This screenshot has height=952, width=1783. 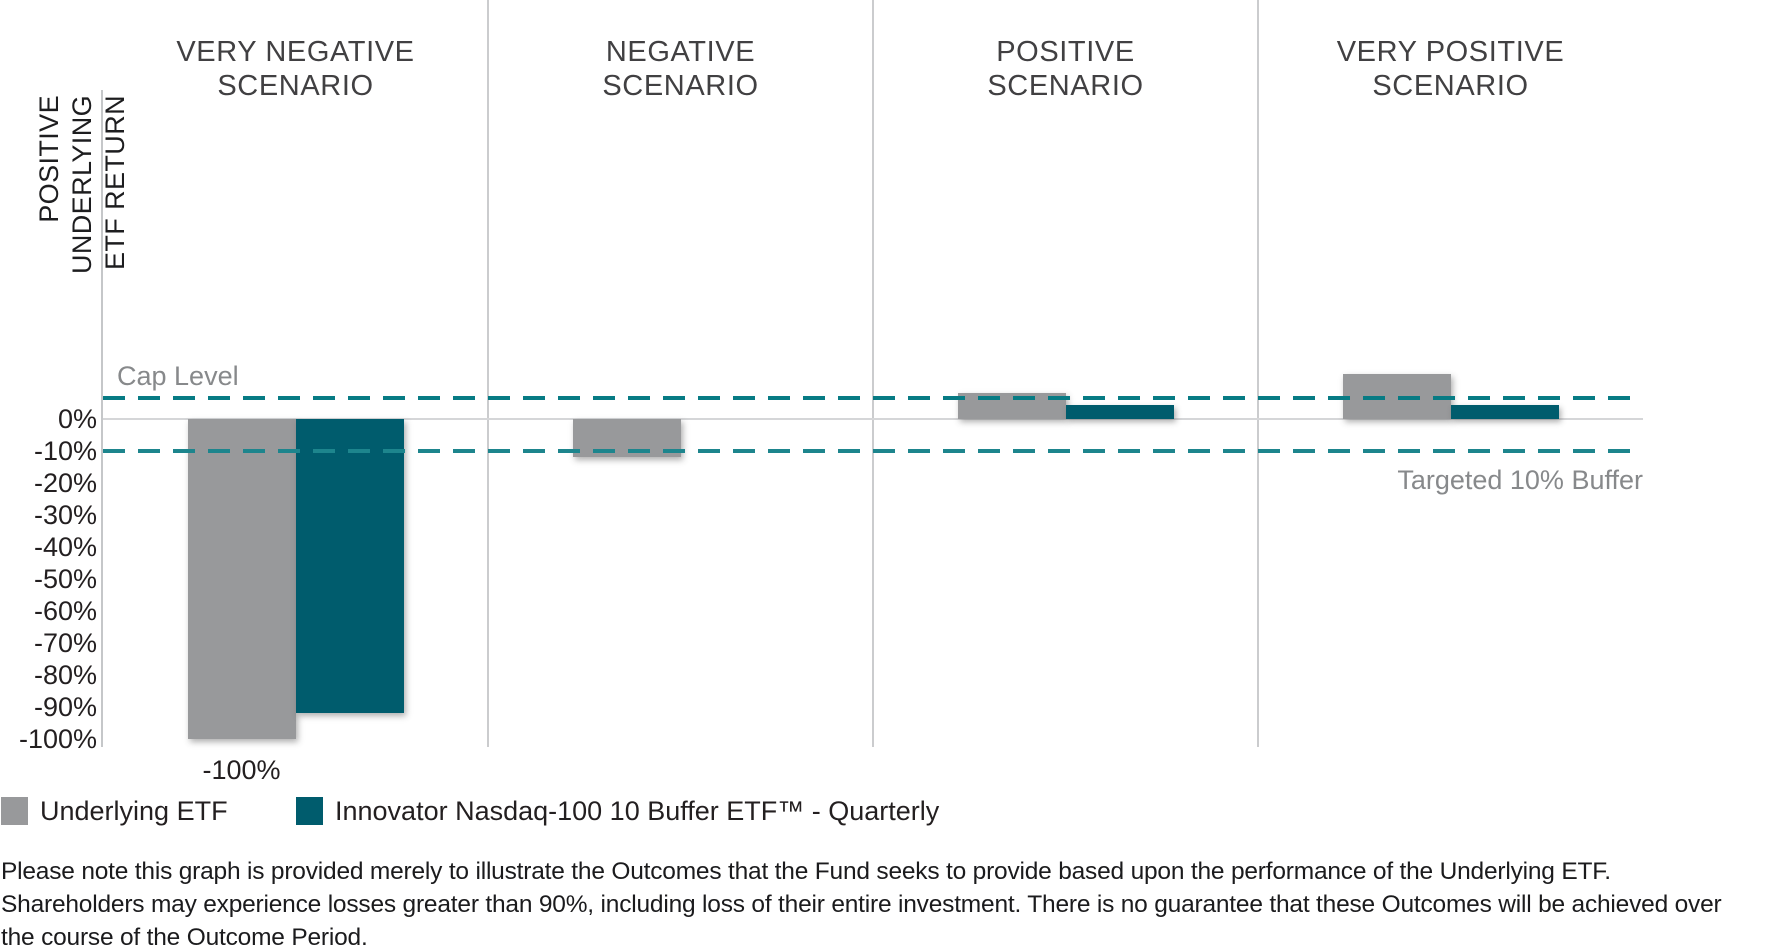 I want to click on y-tick-label: -80%, so click(x=65, y=675).